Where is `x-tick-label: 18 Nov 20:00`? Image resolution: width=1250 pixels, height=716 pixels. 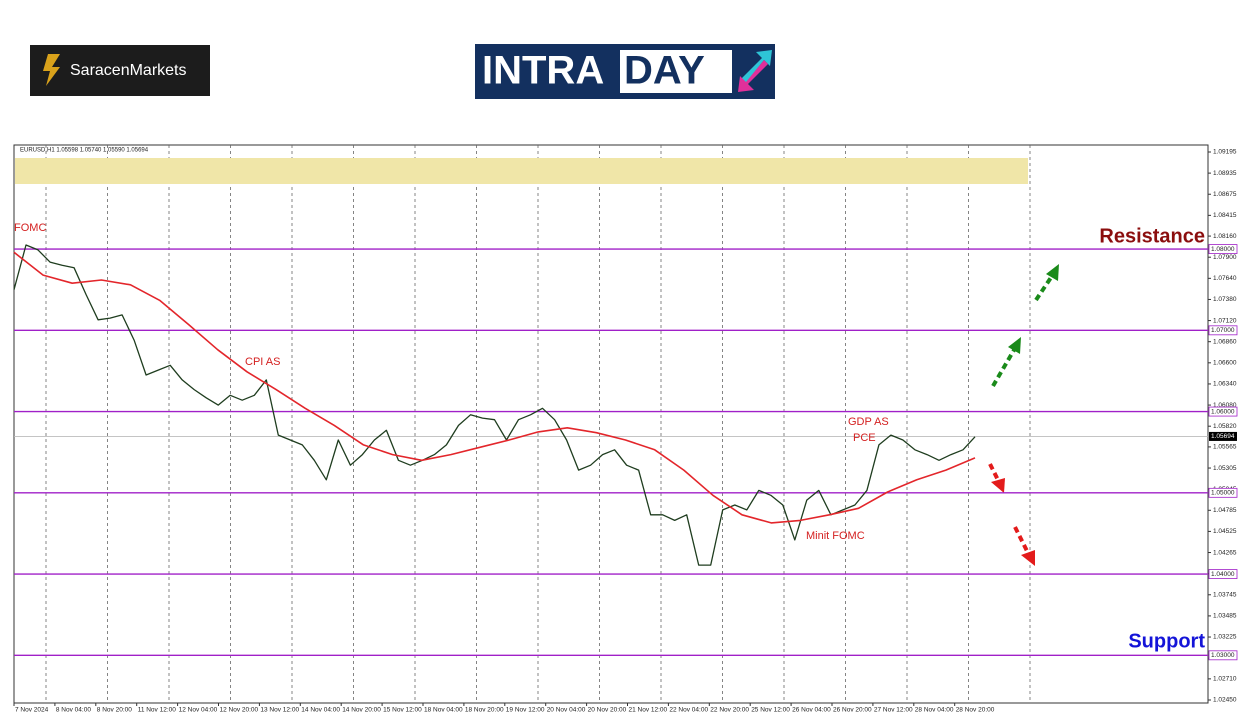 x-tick-label: 18 Nov 20:00 is located at coordinates (484, 710).